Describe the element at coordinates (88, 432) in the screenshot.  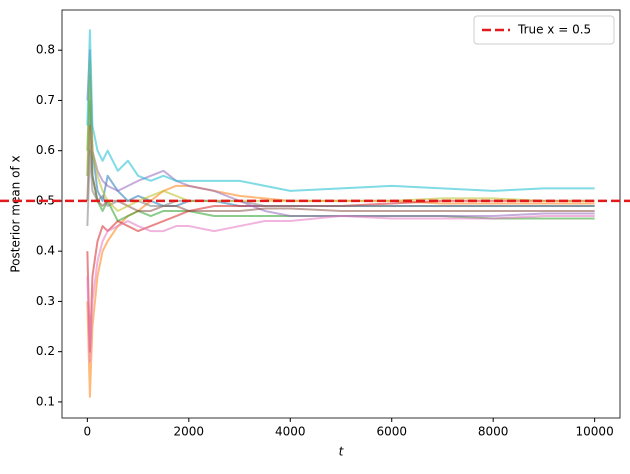
I see `x-tick-label: 0` at that location.